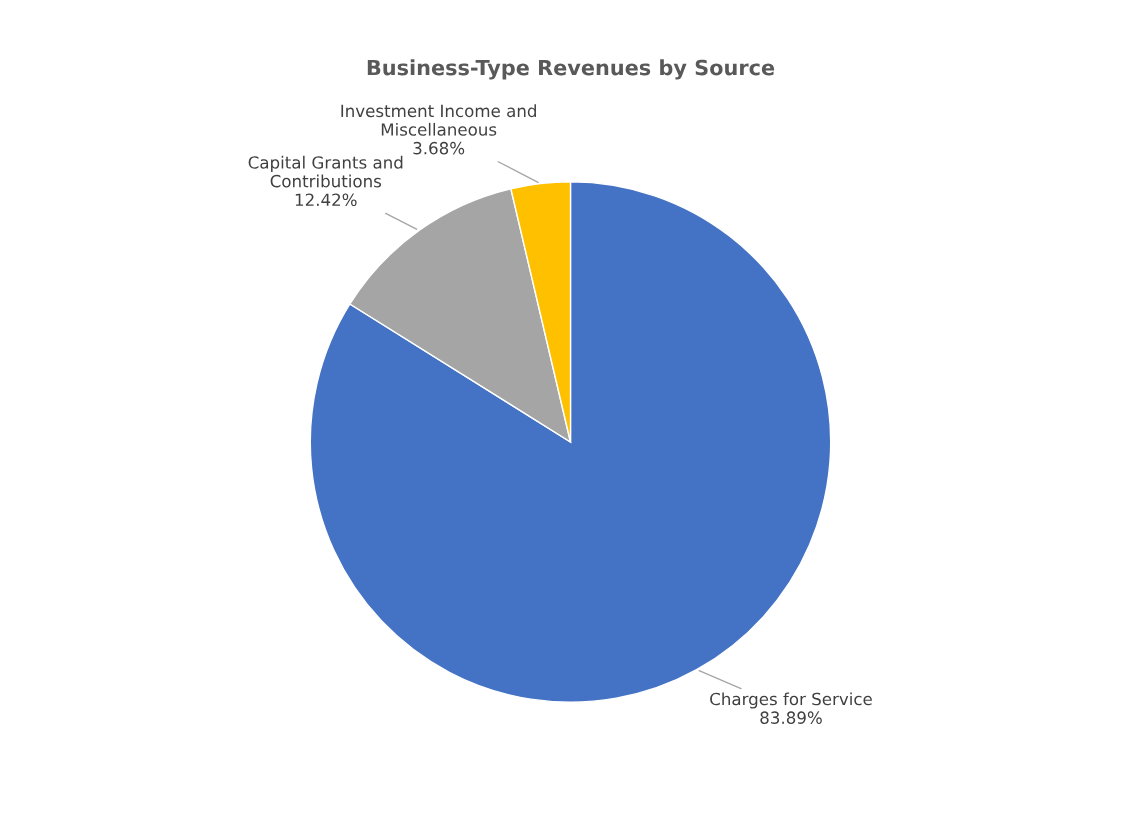 The image size is (1141, 834). What do you see at coordinates (571, 69) in the screenshot?
I see `chart-title: Business-Type Revenues by Source` at bounding box center [571, 69].